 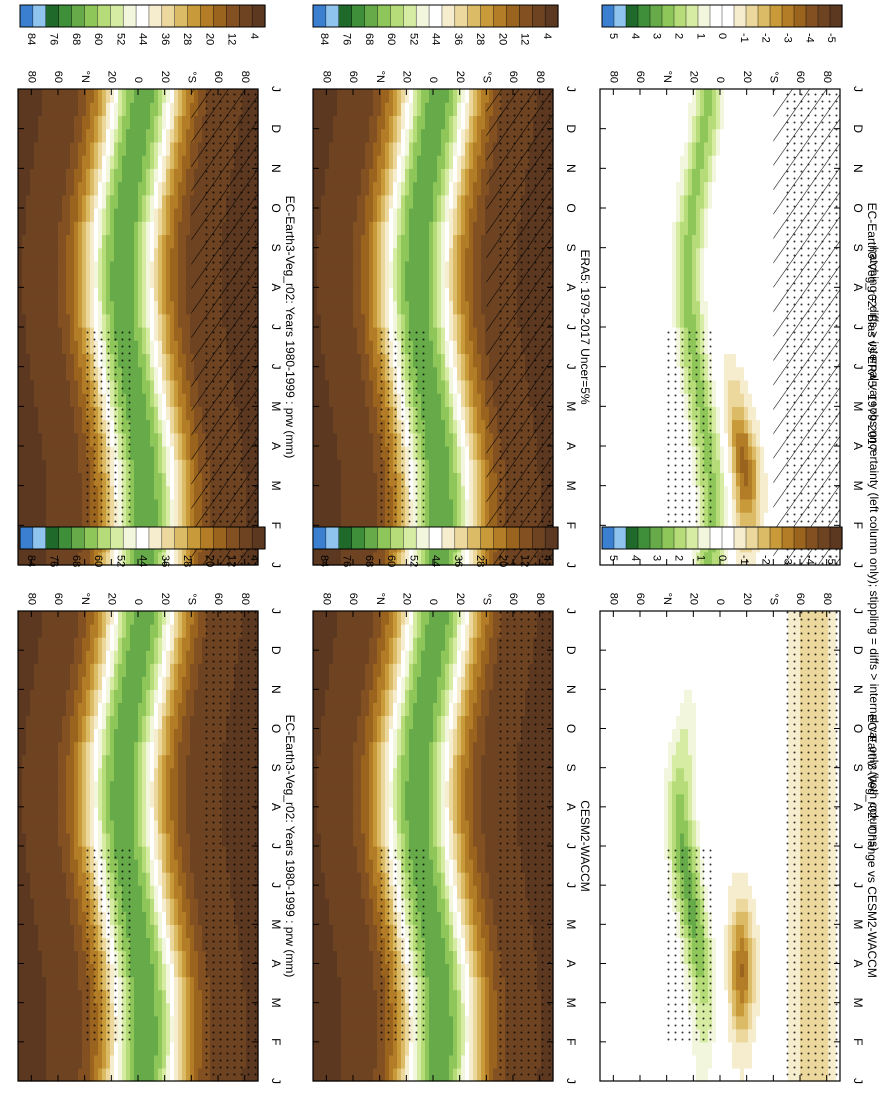 What do you see at coordinates (245, 77) in the screenshot?
I see `y-tick-label: 80` at bounding box center [245, 77].